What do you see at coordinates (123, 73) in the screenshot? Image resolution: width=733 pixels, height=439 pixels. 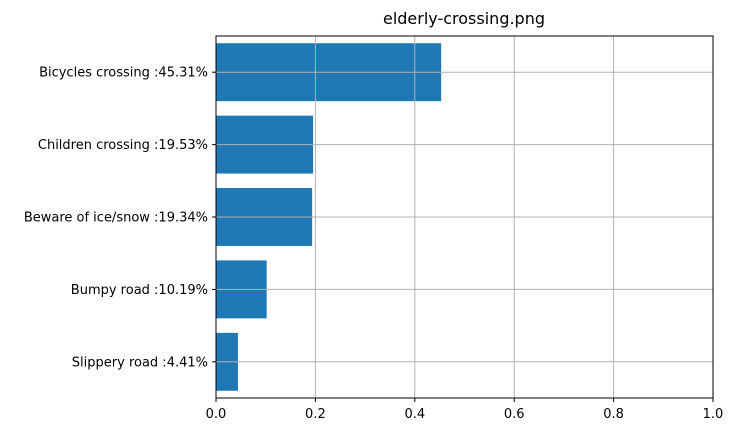 I see `y-tick-label: Bicycles crossing :45.31%` at bounding box center [123, 73].